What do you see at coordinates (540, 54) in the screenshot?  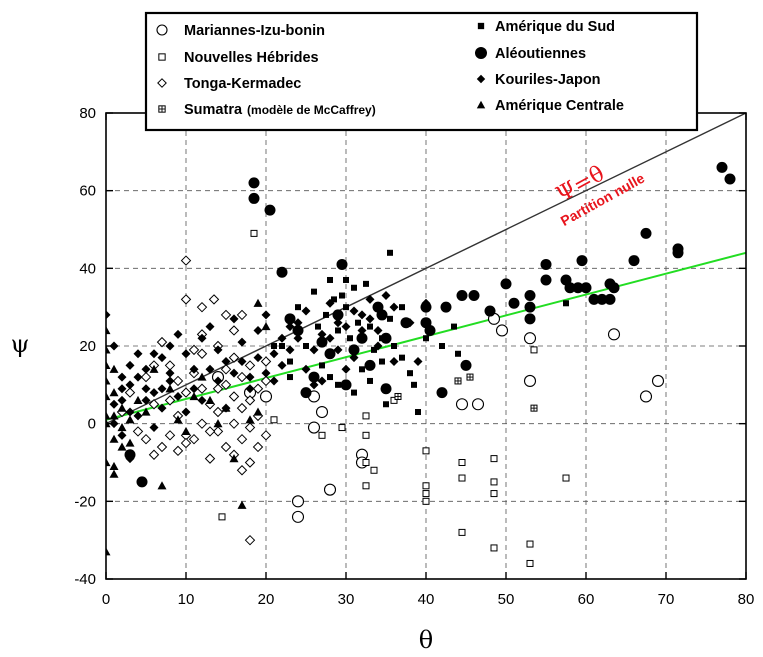 I see `legend-label-aleoutiennes: Aléoutiennes` at bounding box center [540, 54].